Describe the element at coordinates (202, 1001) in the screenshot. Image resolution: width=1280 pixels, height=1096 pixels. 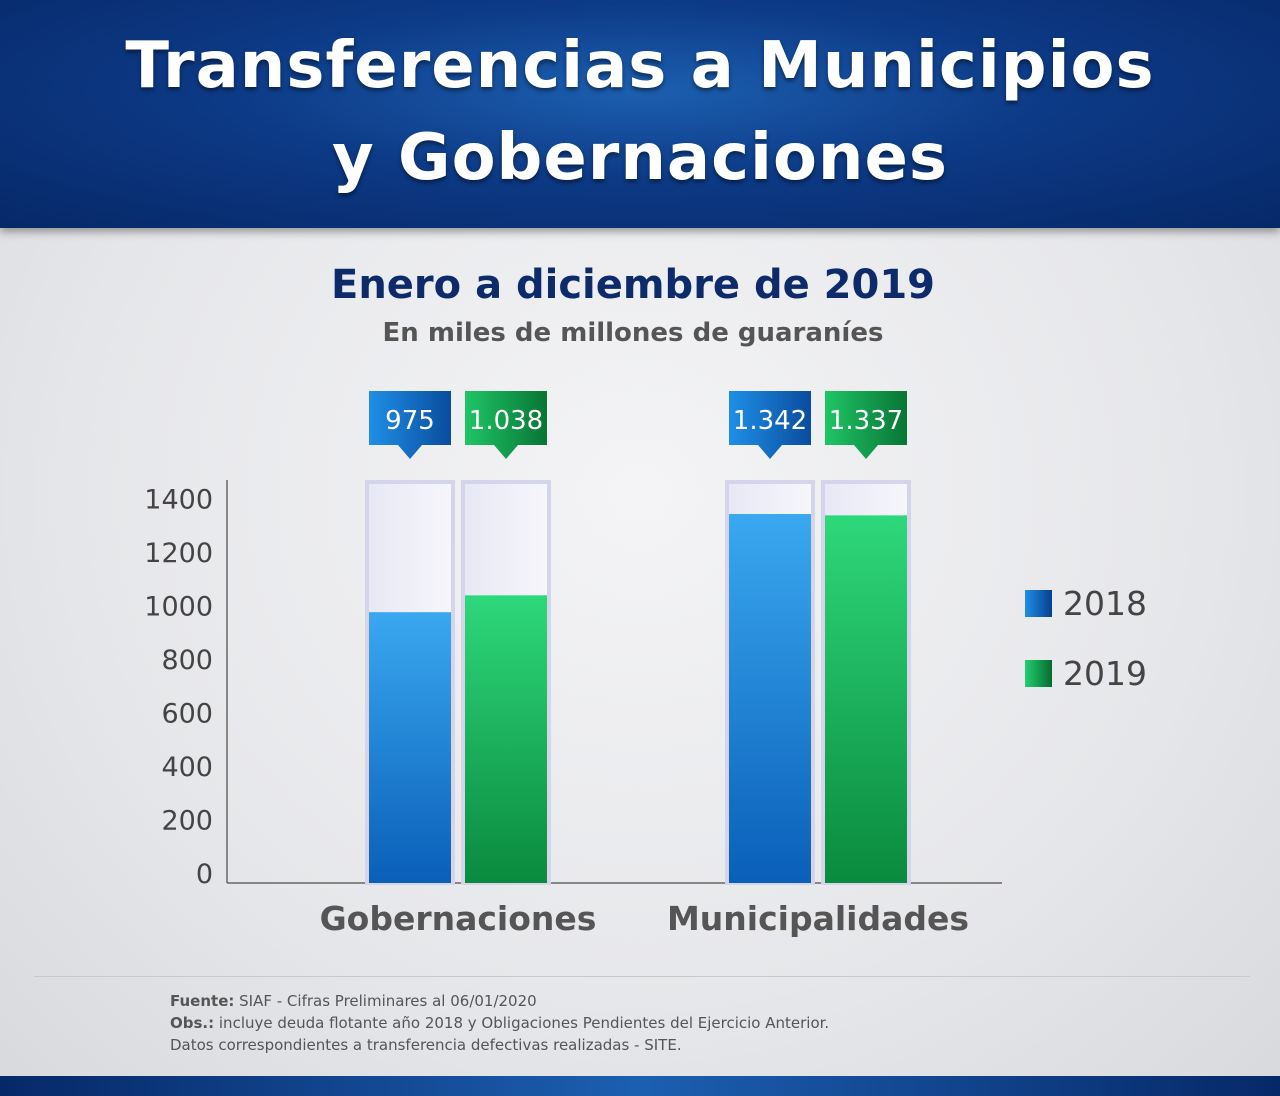
I see `source-label: Fuente:` at that location.